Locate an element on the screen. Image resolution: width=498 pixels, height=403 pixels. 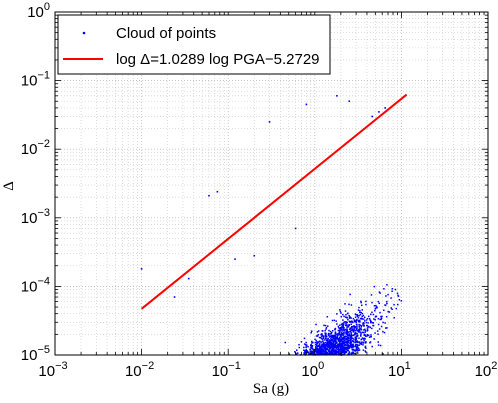
y-axis-label: Δ is located at coordinates (9, 186).